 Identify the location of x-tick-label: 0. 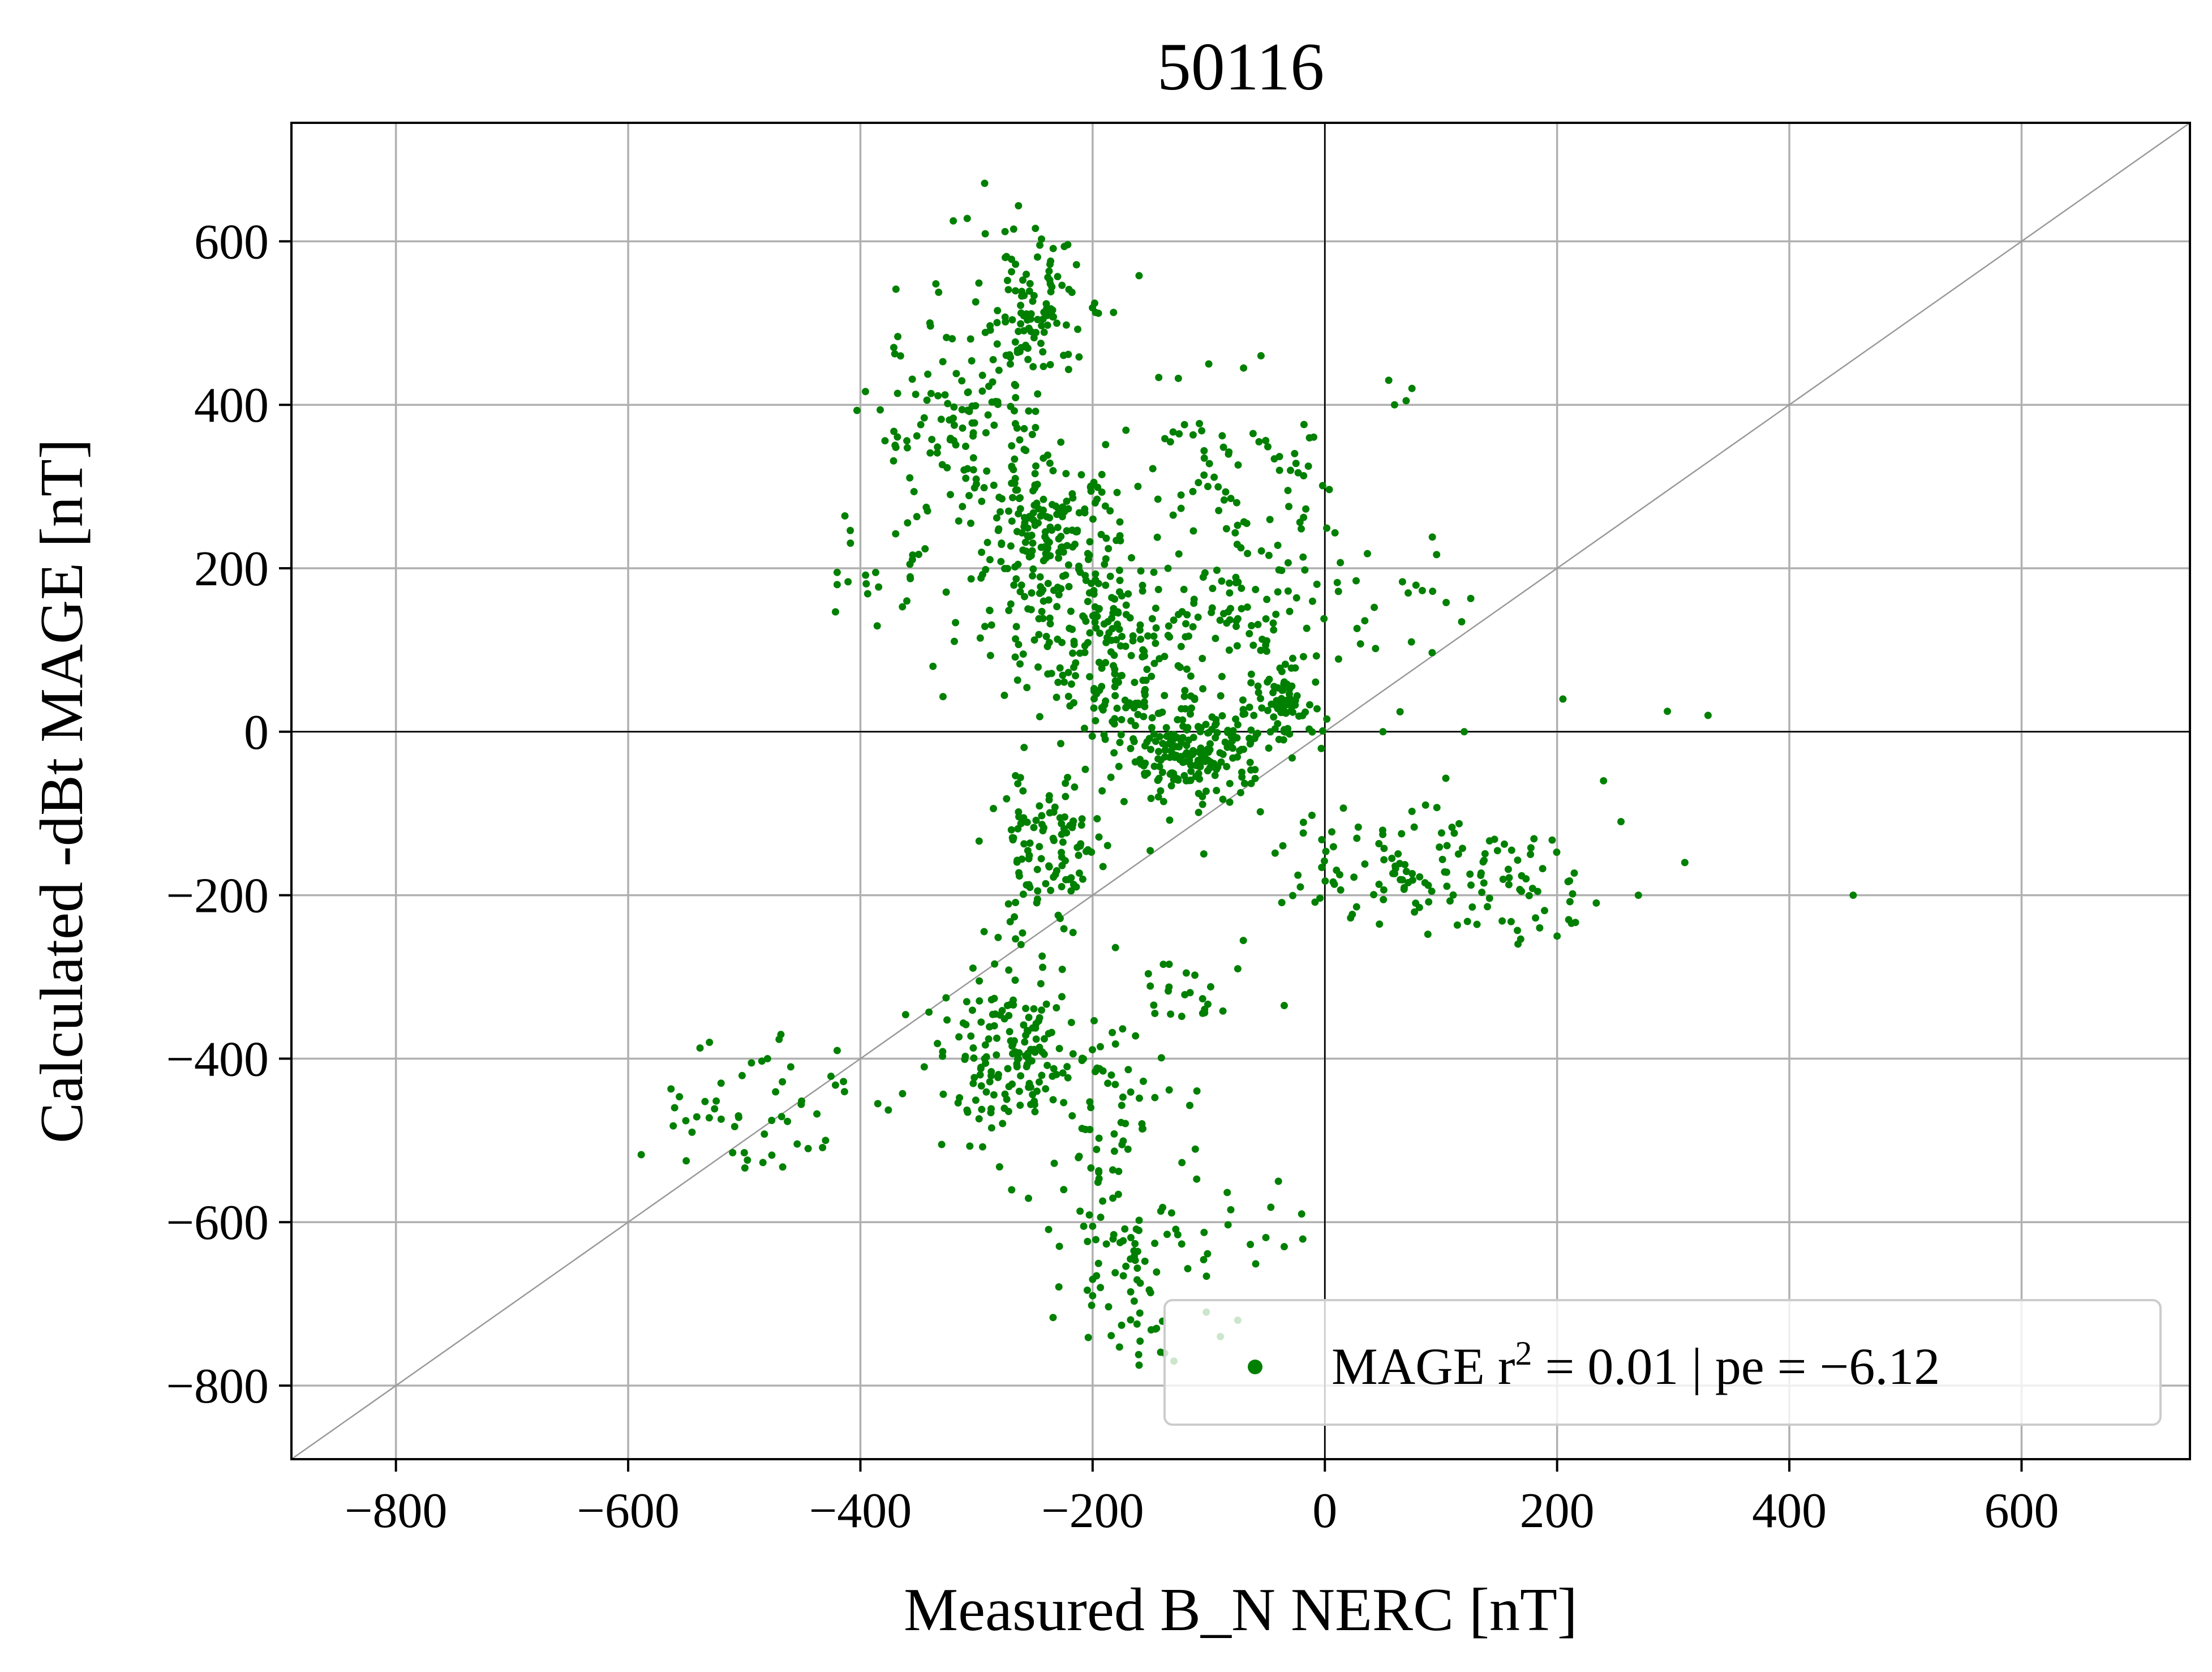
(1324, 1511).